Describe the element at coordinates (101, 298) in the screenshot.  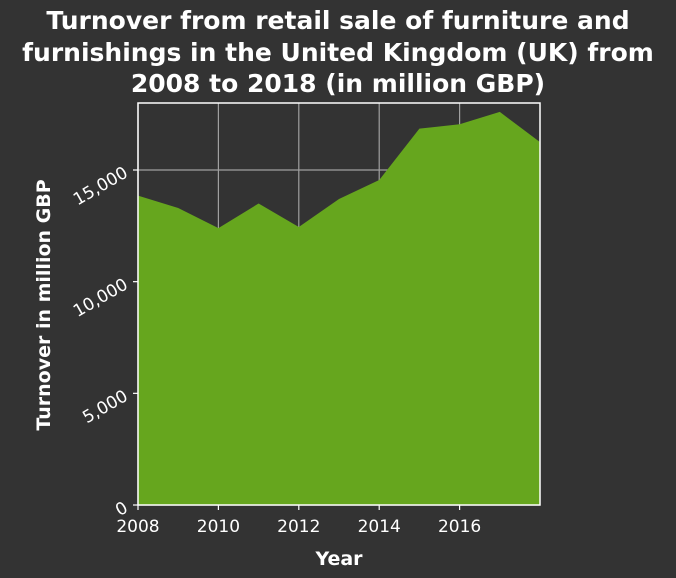
I see `y-tick-label-2: 10,000` at that location.